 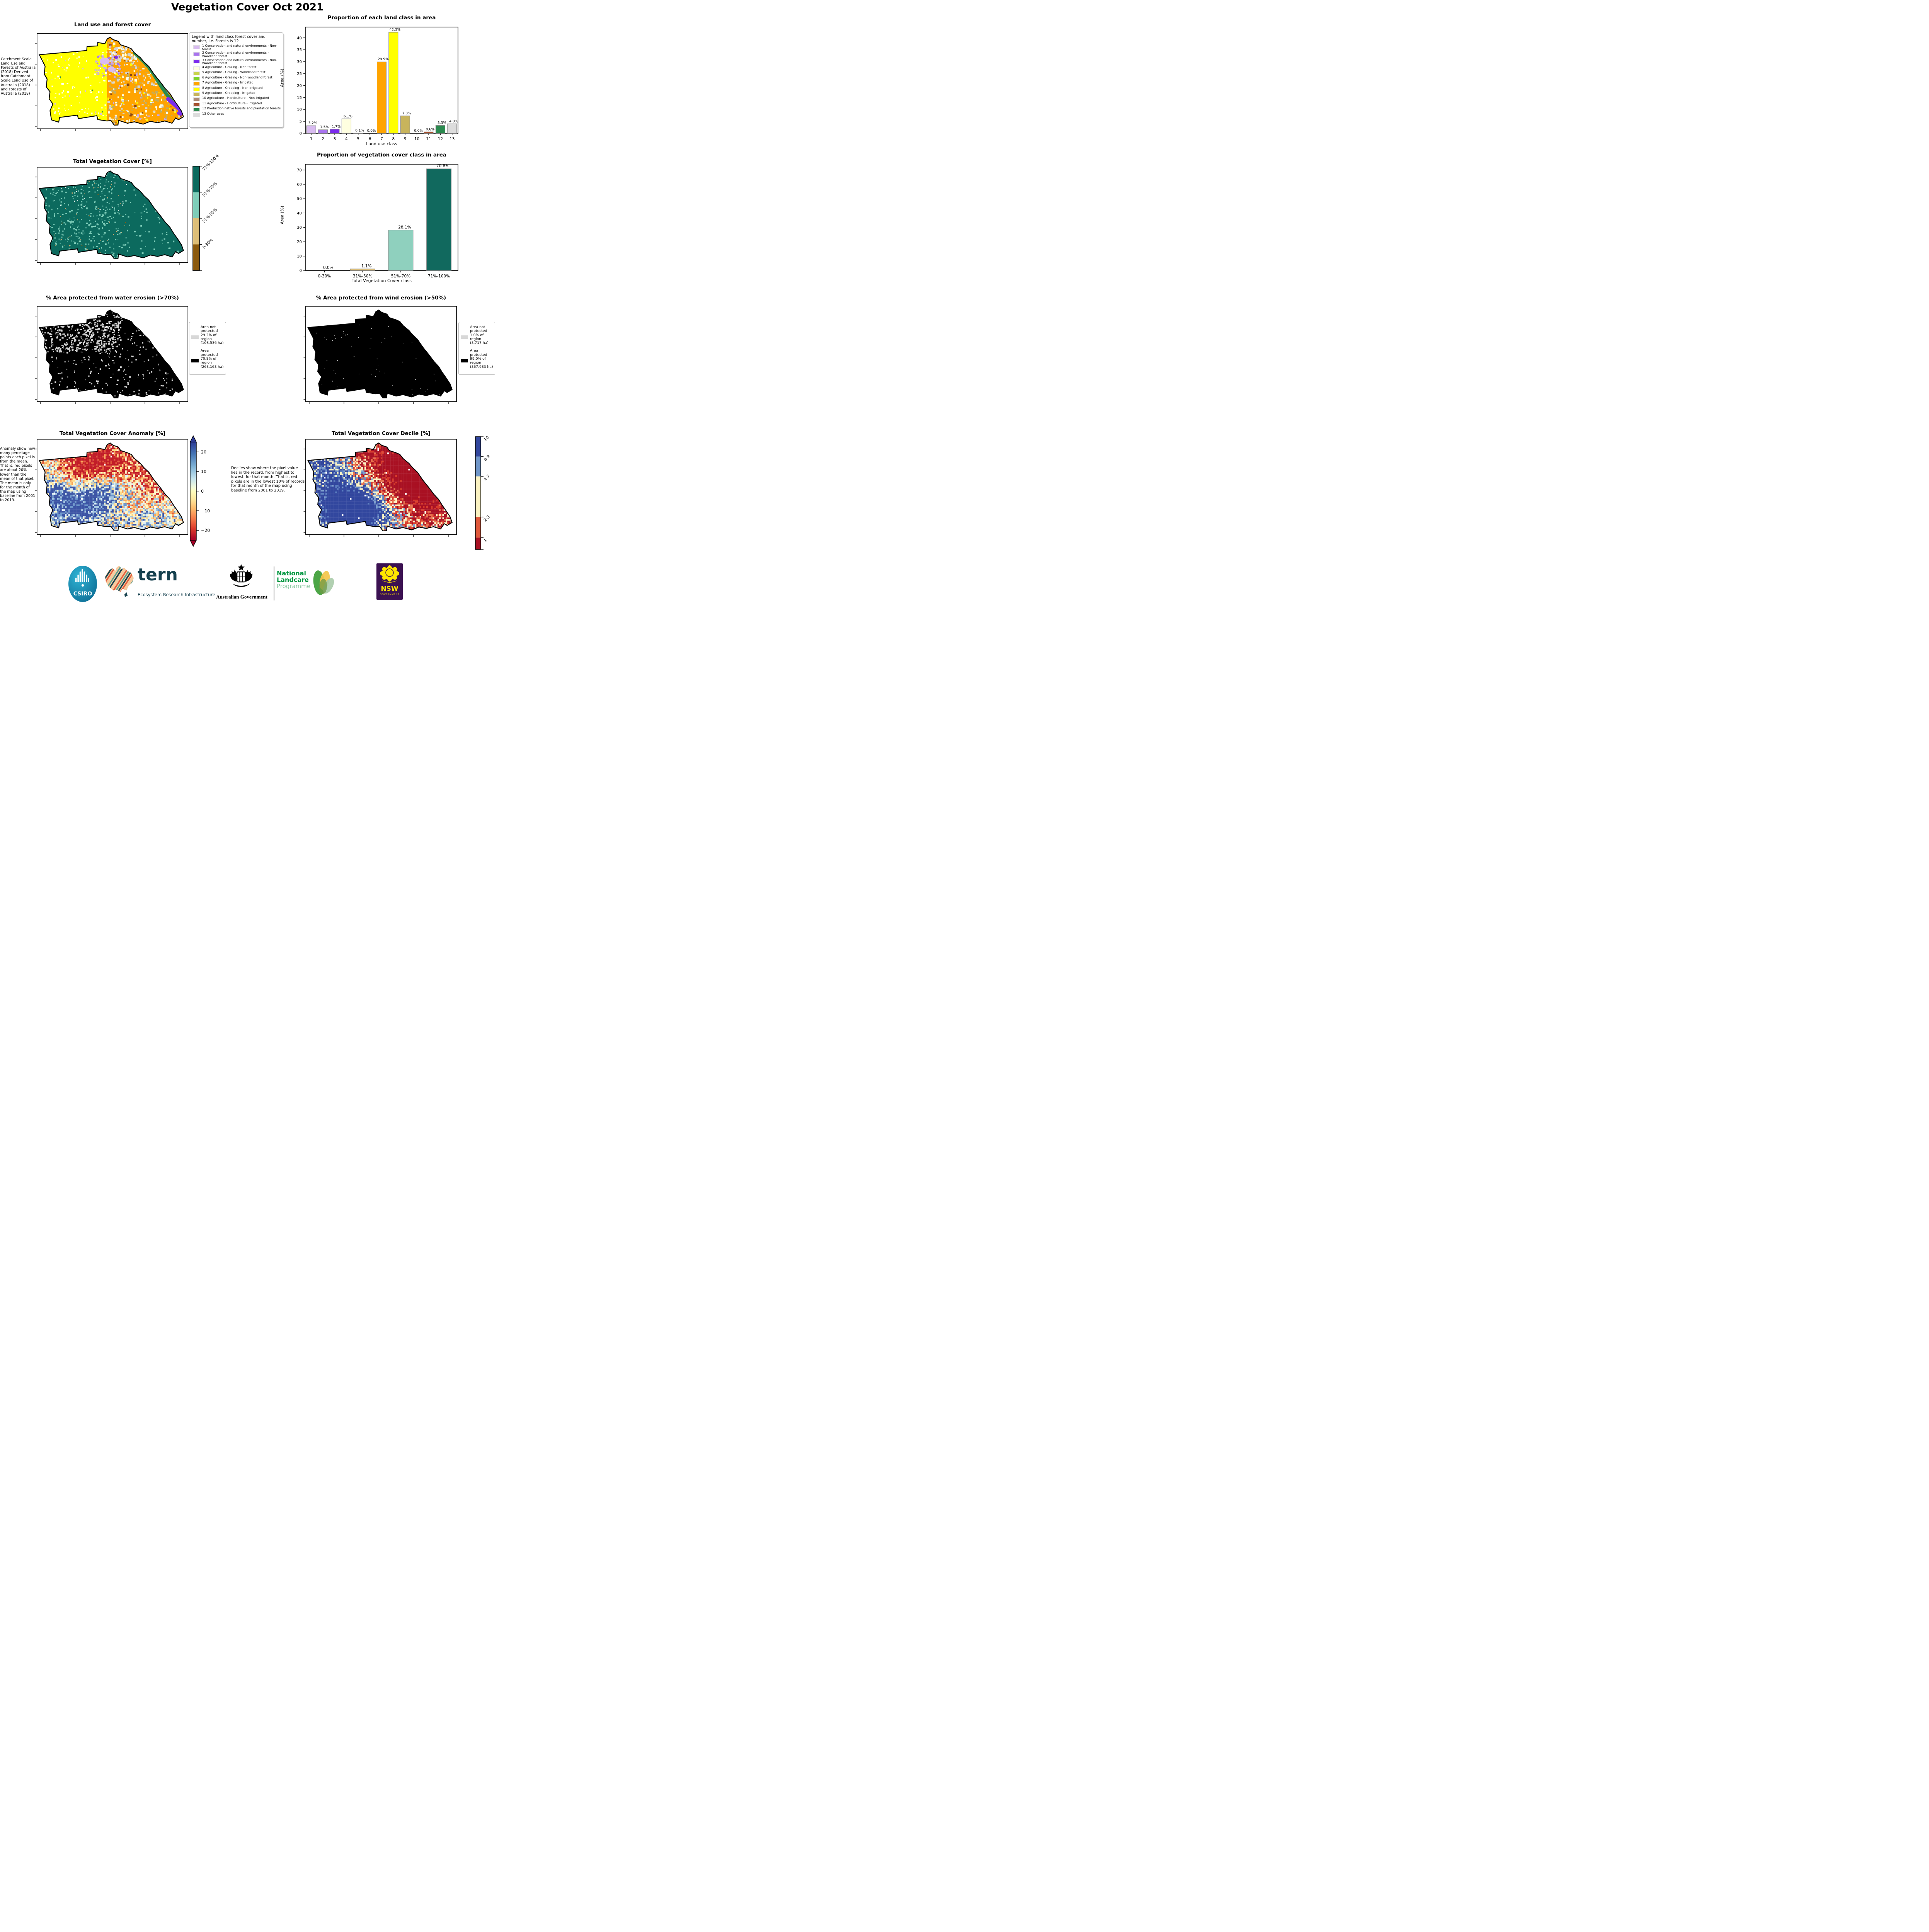 I want to click on colorbar-tick-label: 10, so click(x=203, y=471).